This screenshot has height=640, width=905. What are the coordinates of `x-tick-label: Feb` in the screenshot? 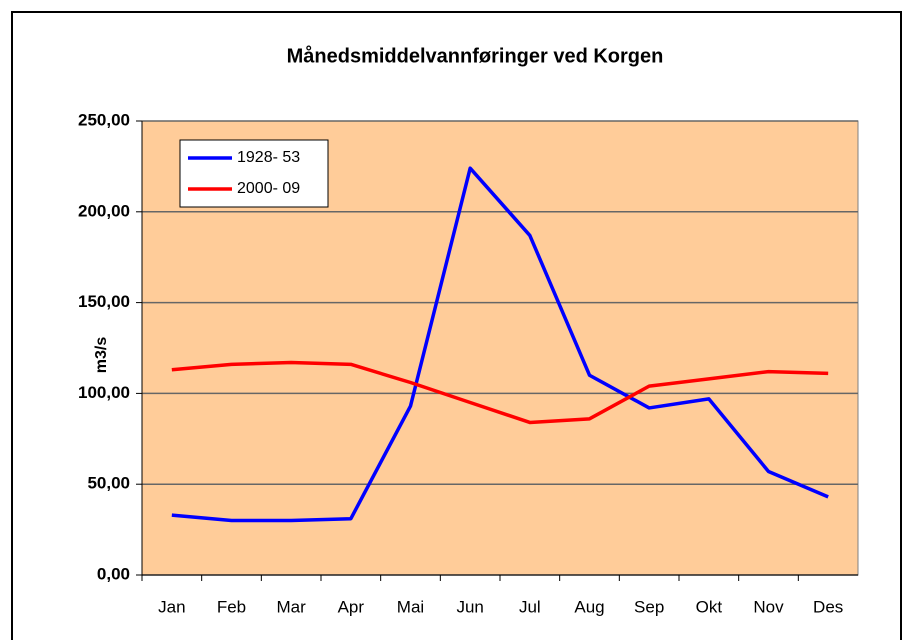 It's located at (231, 606).